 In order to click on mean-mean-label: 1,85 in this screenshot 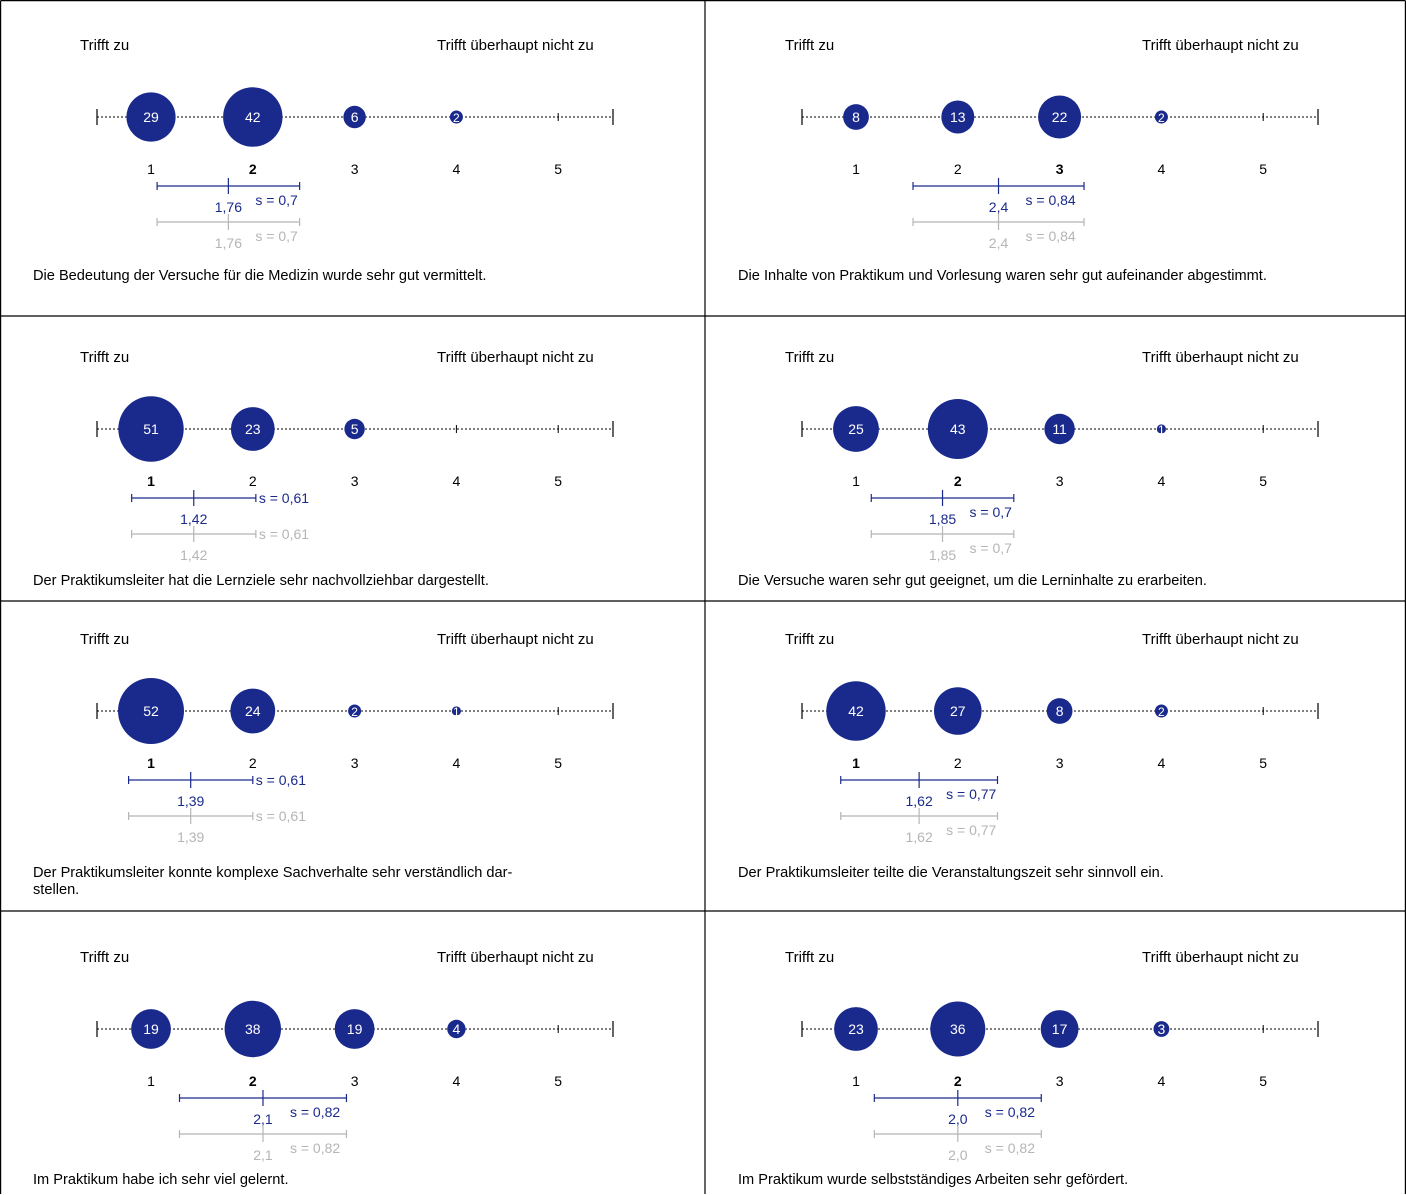, I will do `click(942, 519)`.